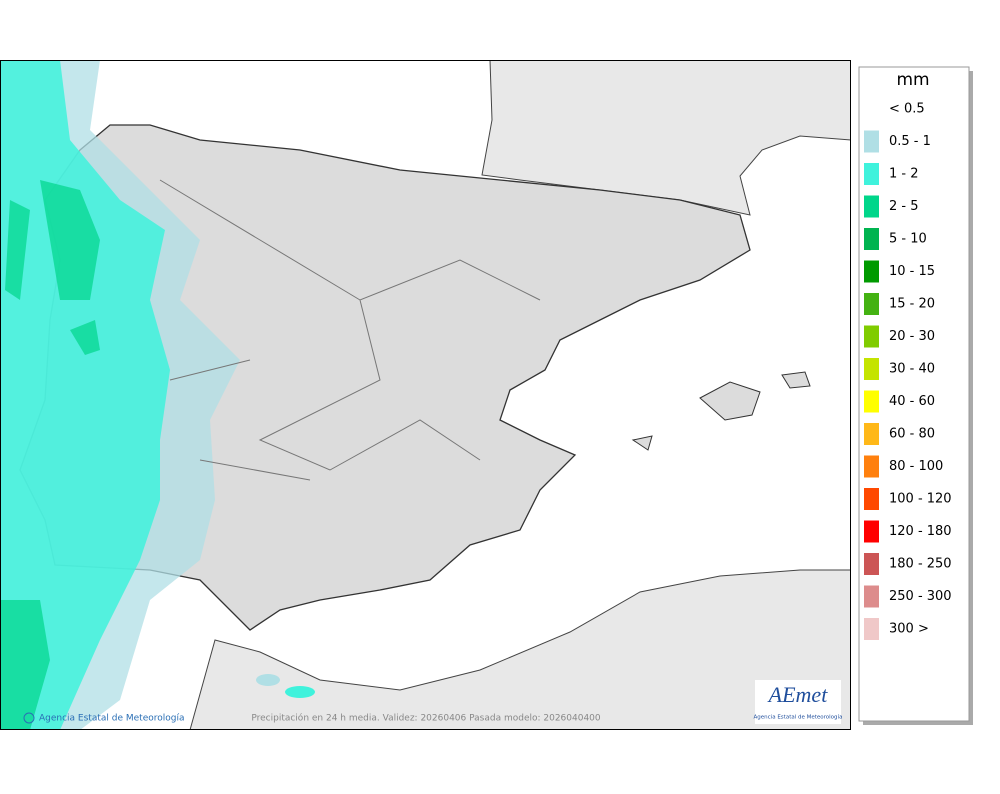 The image size is (1000, 794). I want to click on logo-name: AEmet, so click(798, 694).